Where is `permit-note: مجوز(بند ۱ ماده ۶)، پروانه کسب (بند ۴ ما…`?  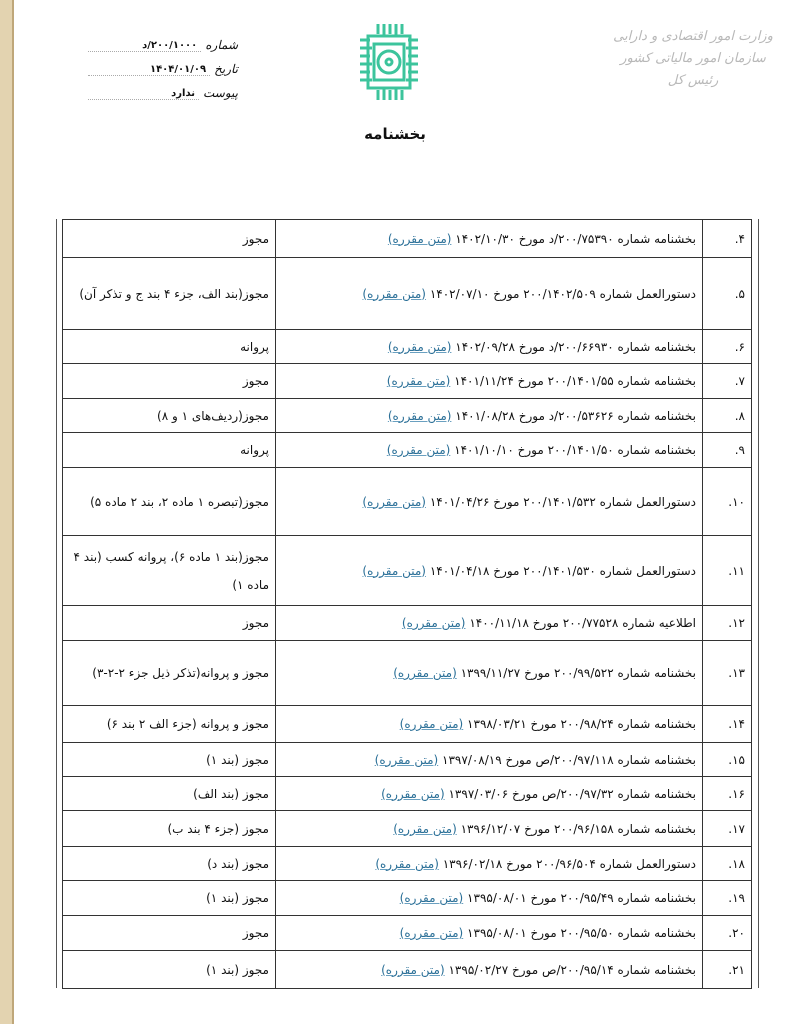
permit-note: مجوز(بند ۱ ماده ۶)، پروانه کسب (بند ۴ ما… is located at coordinates (169, 570).